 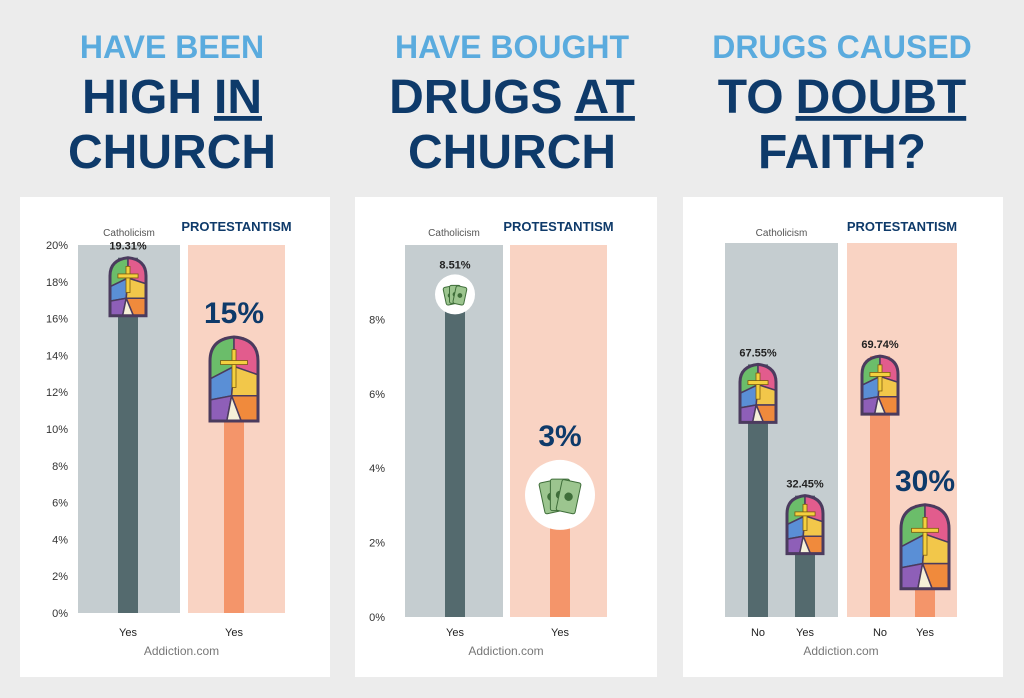 What do you see at coordinates (475, 97) in the screenshot?
I see `title-word: DRUGS` at bounding box center [475, 97].